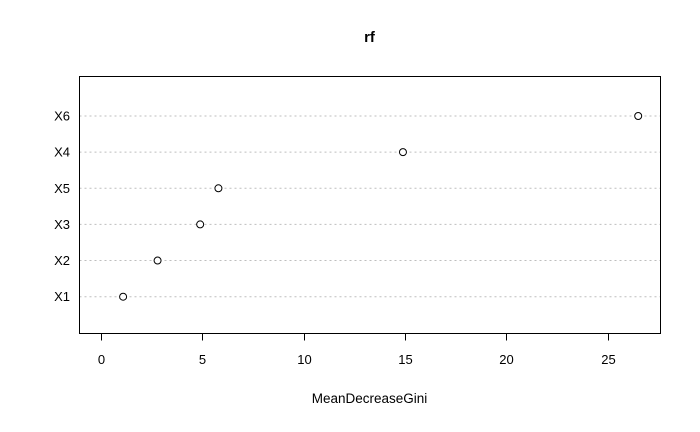  Describe the element at coordinates (369, 398) in the screenshot. I see `x-axis-label: MeanDecreaseGini` at that location.